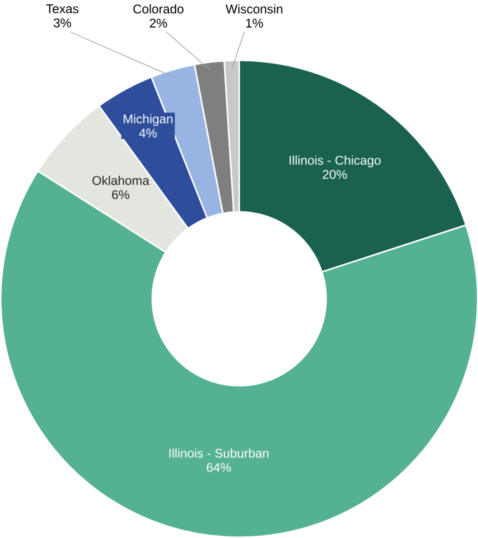  I want to click on data-label: 4%, so click(147, 133).